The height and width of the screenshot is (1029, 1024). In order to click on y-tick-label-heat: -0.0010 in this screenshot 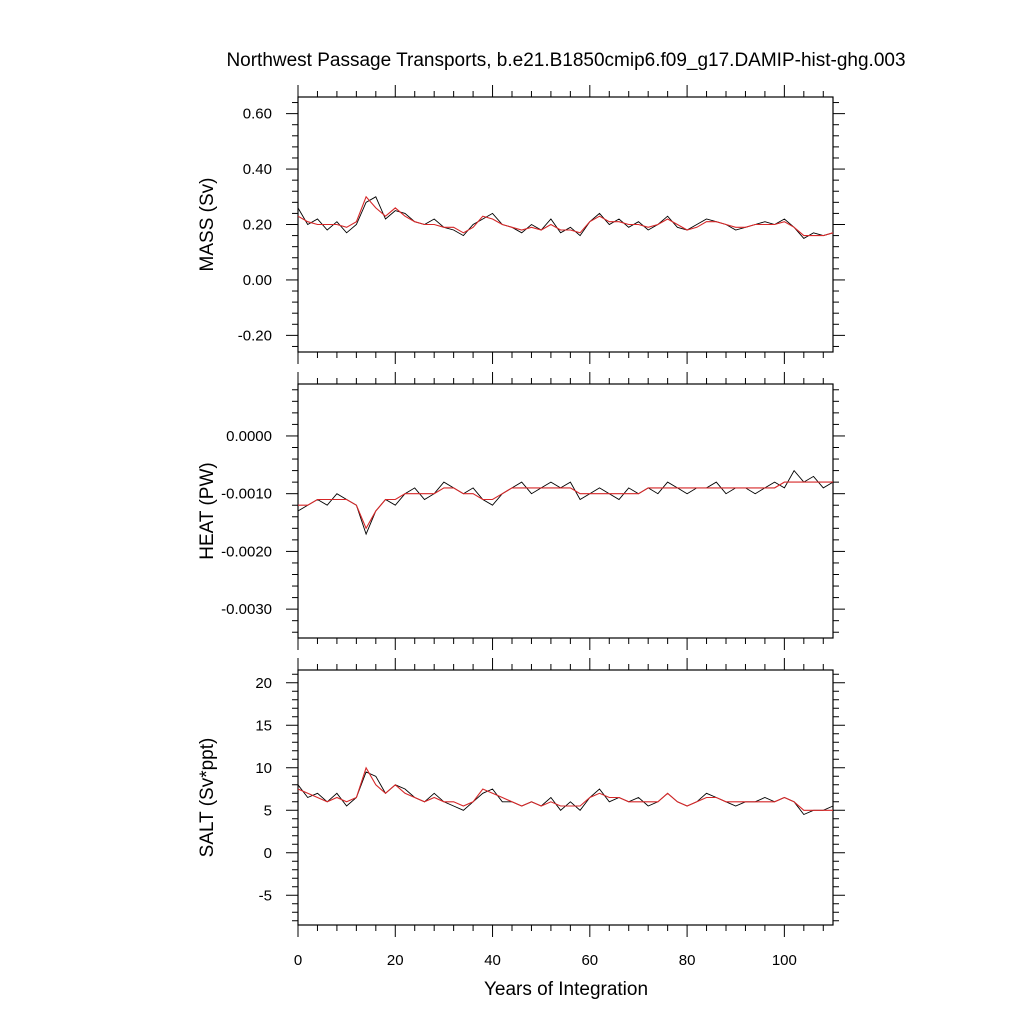, I will do `click(246, 494)`.